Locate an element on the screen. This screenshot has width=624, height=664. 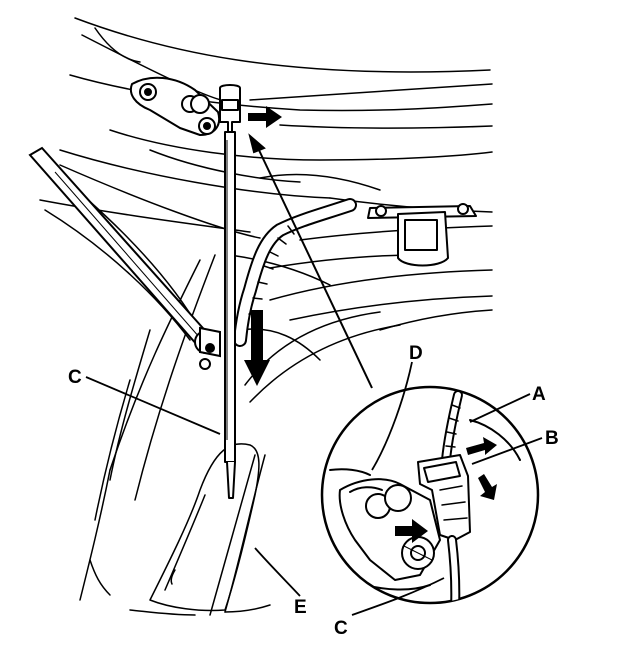
callout-d: D is located at coordinates (416, 353).